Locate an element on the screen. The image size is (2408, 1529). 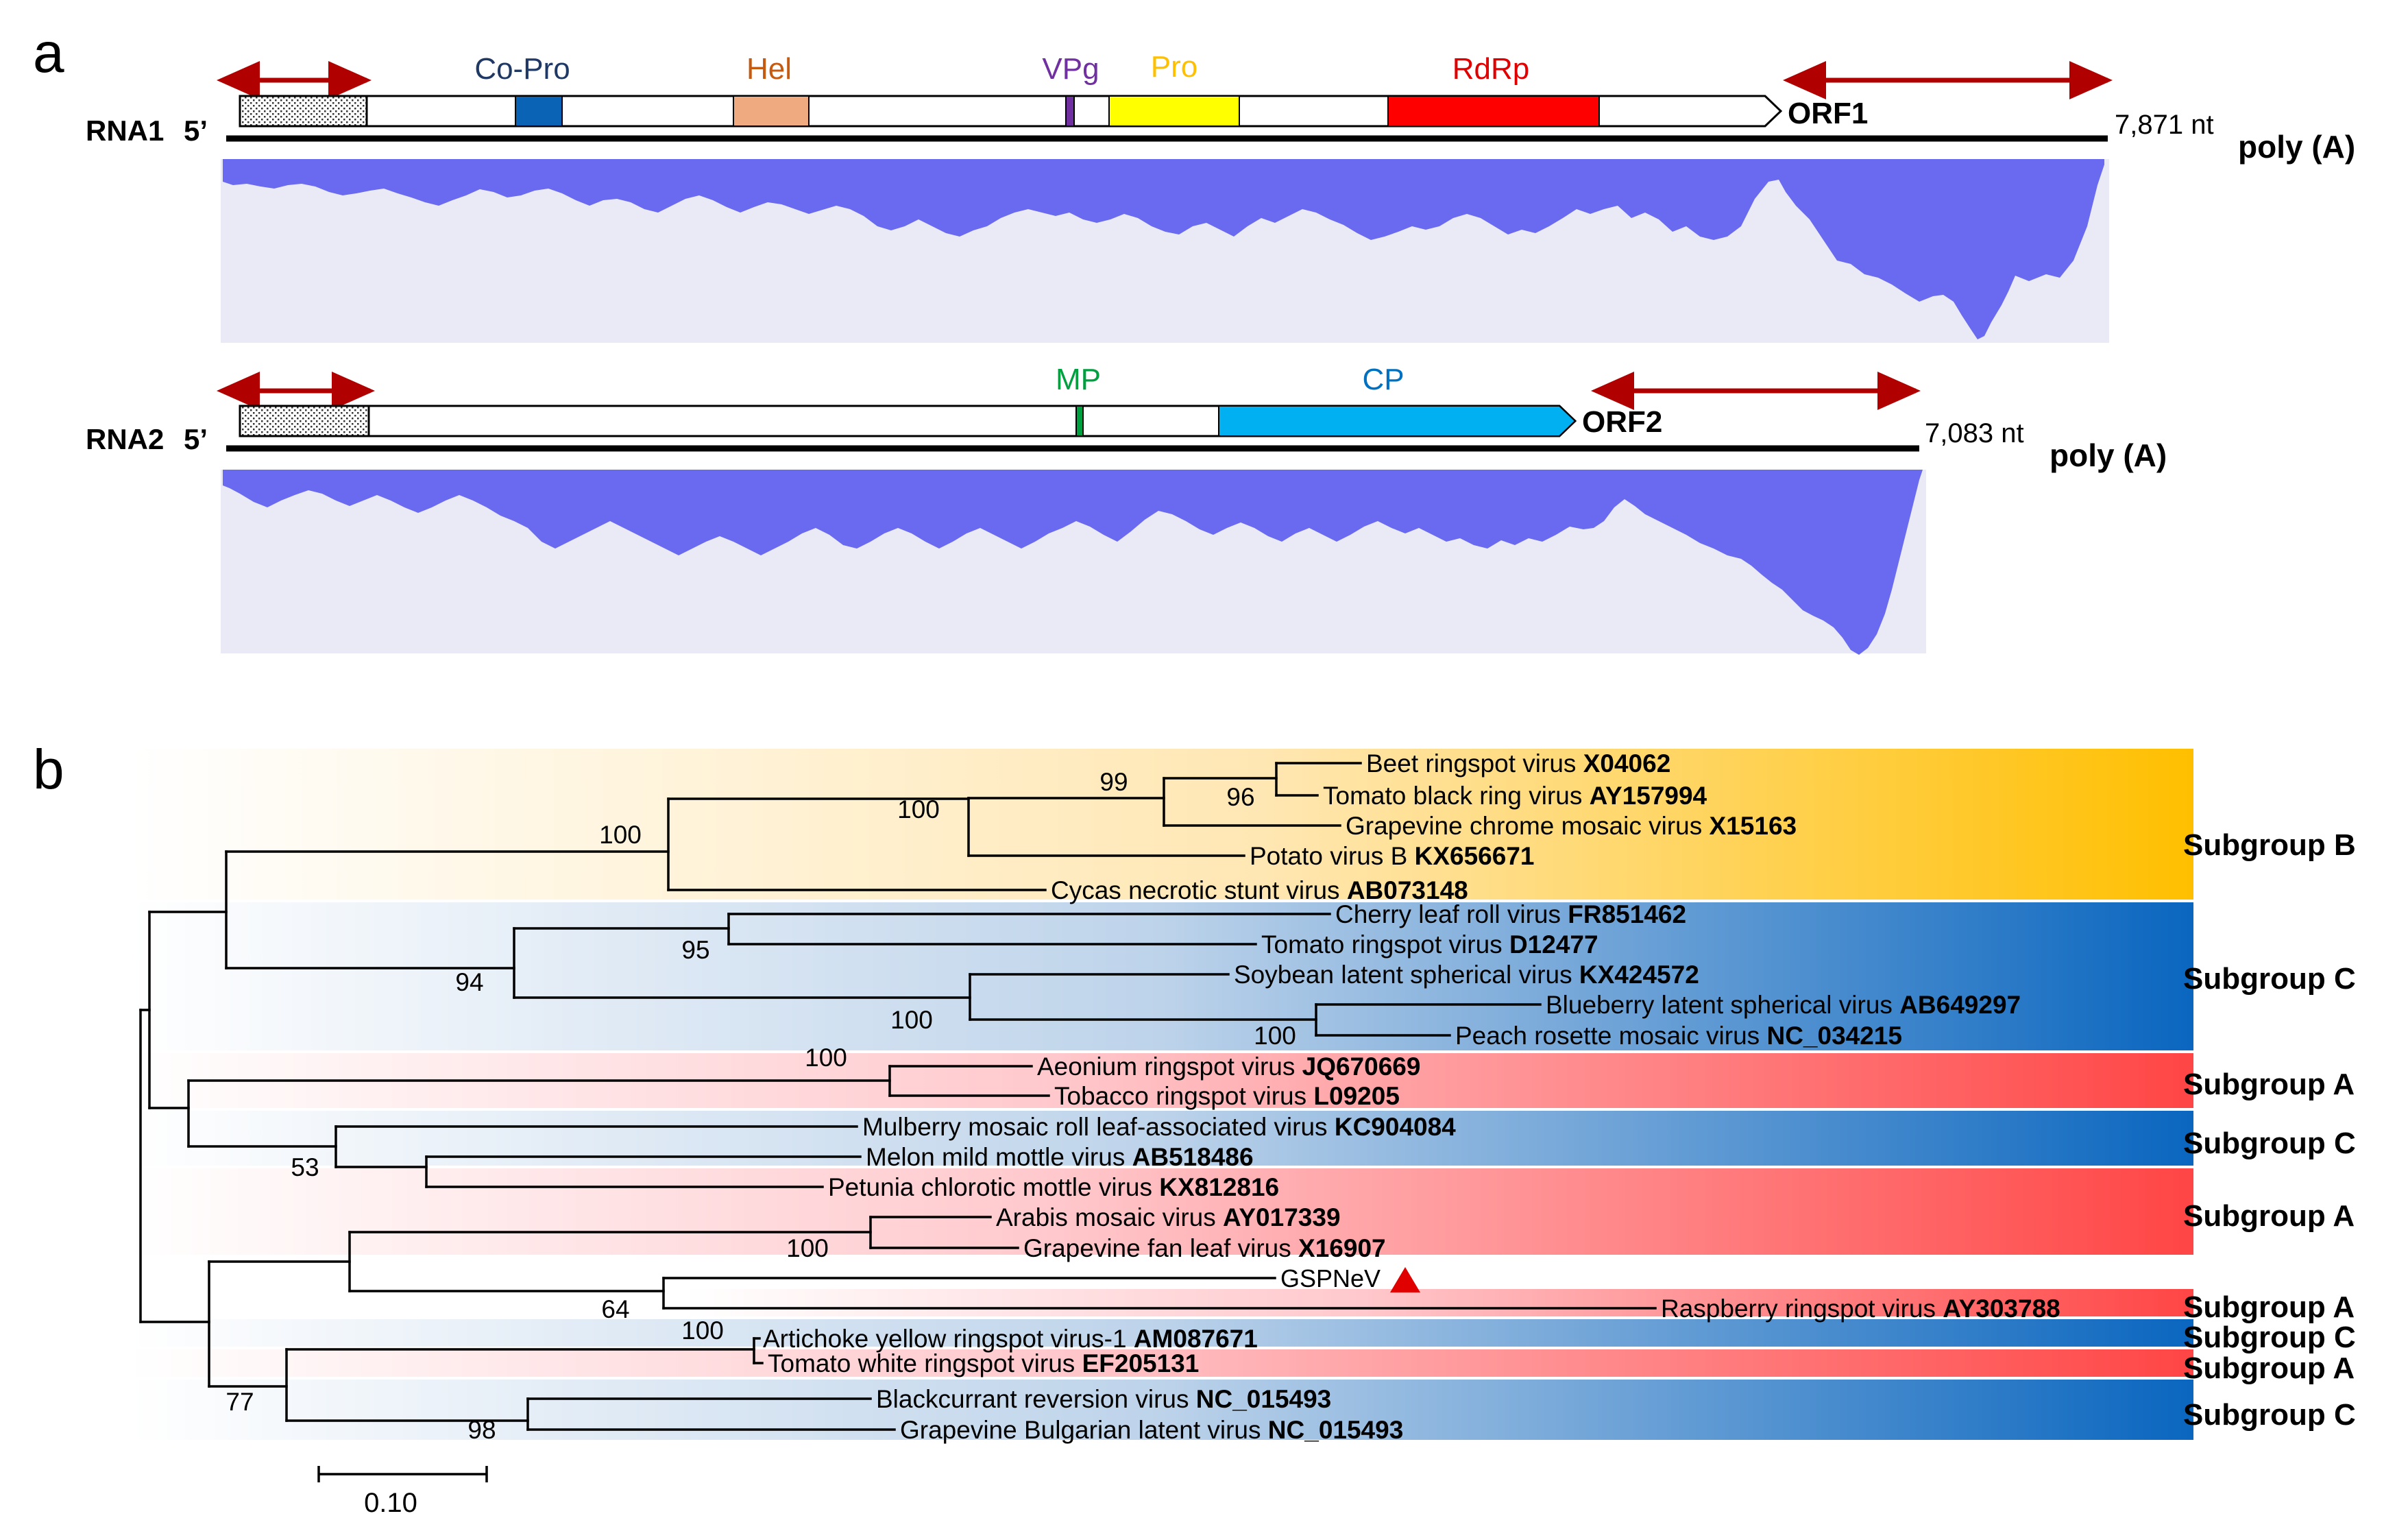
rna1-5utr-hatch is located at coordinates (303, 111).